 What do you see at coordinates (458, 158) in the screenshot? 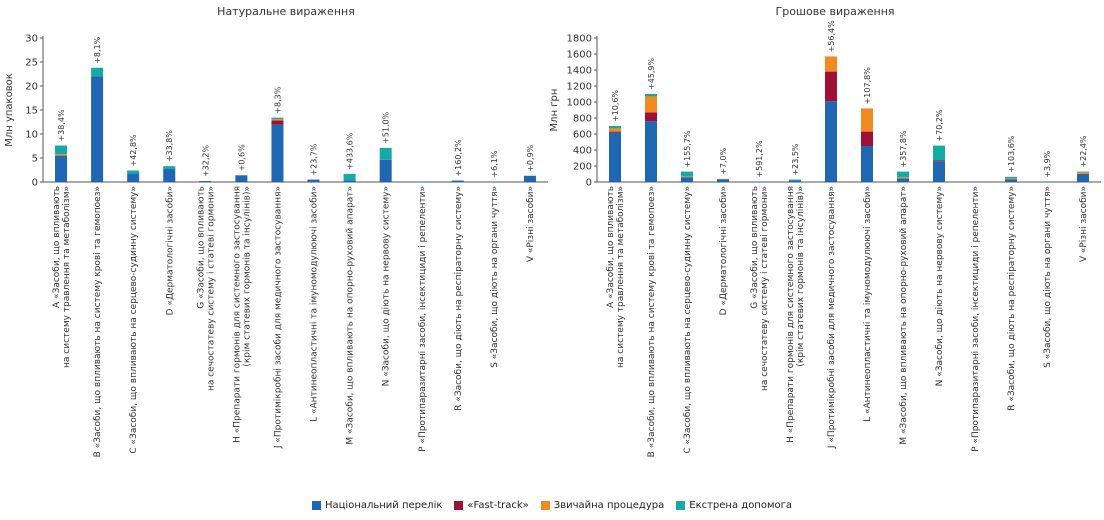
I see `bar-annotation-0-11: +160,2%` at bounding box center [458, 158].